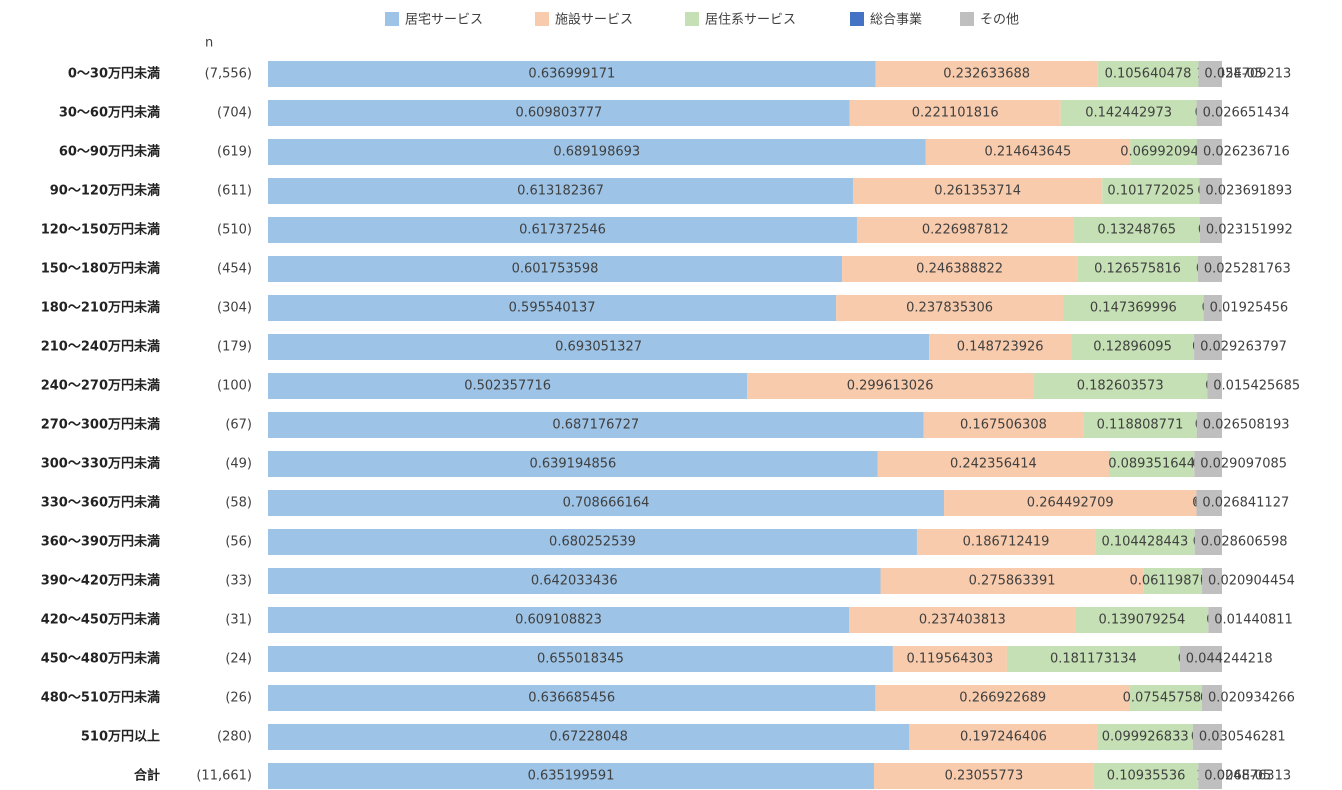 This screenshot has height=790, width=1342. What do you see at coordinates (228, 74) in the screenshot?
I see `n-label: (7,556)` at bounding box center [228, 74].